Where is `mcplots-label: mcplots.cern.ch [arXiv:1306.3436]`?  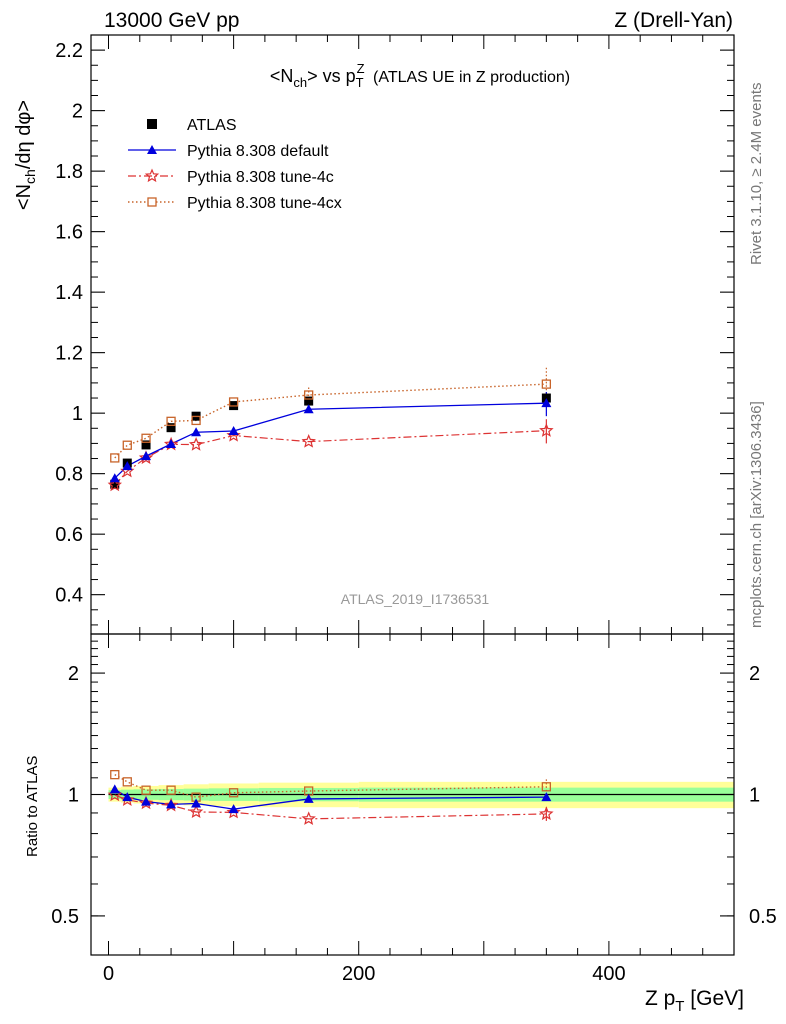
mcplots-label: mcplots.cern.ch [arXiv:1306.3436] is located at coordinates (756, 514).